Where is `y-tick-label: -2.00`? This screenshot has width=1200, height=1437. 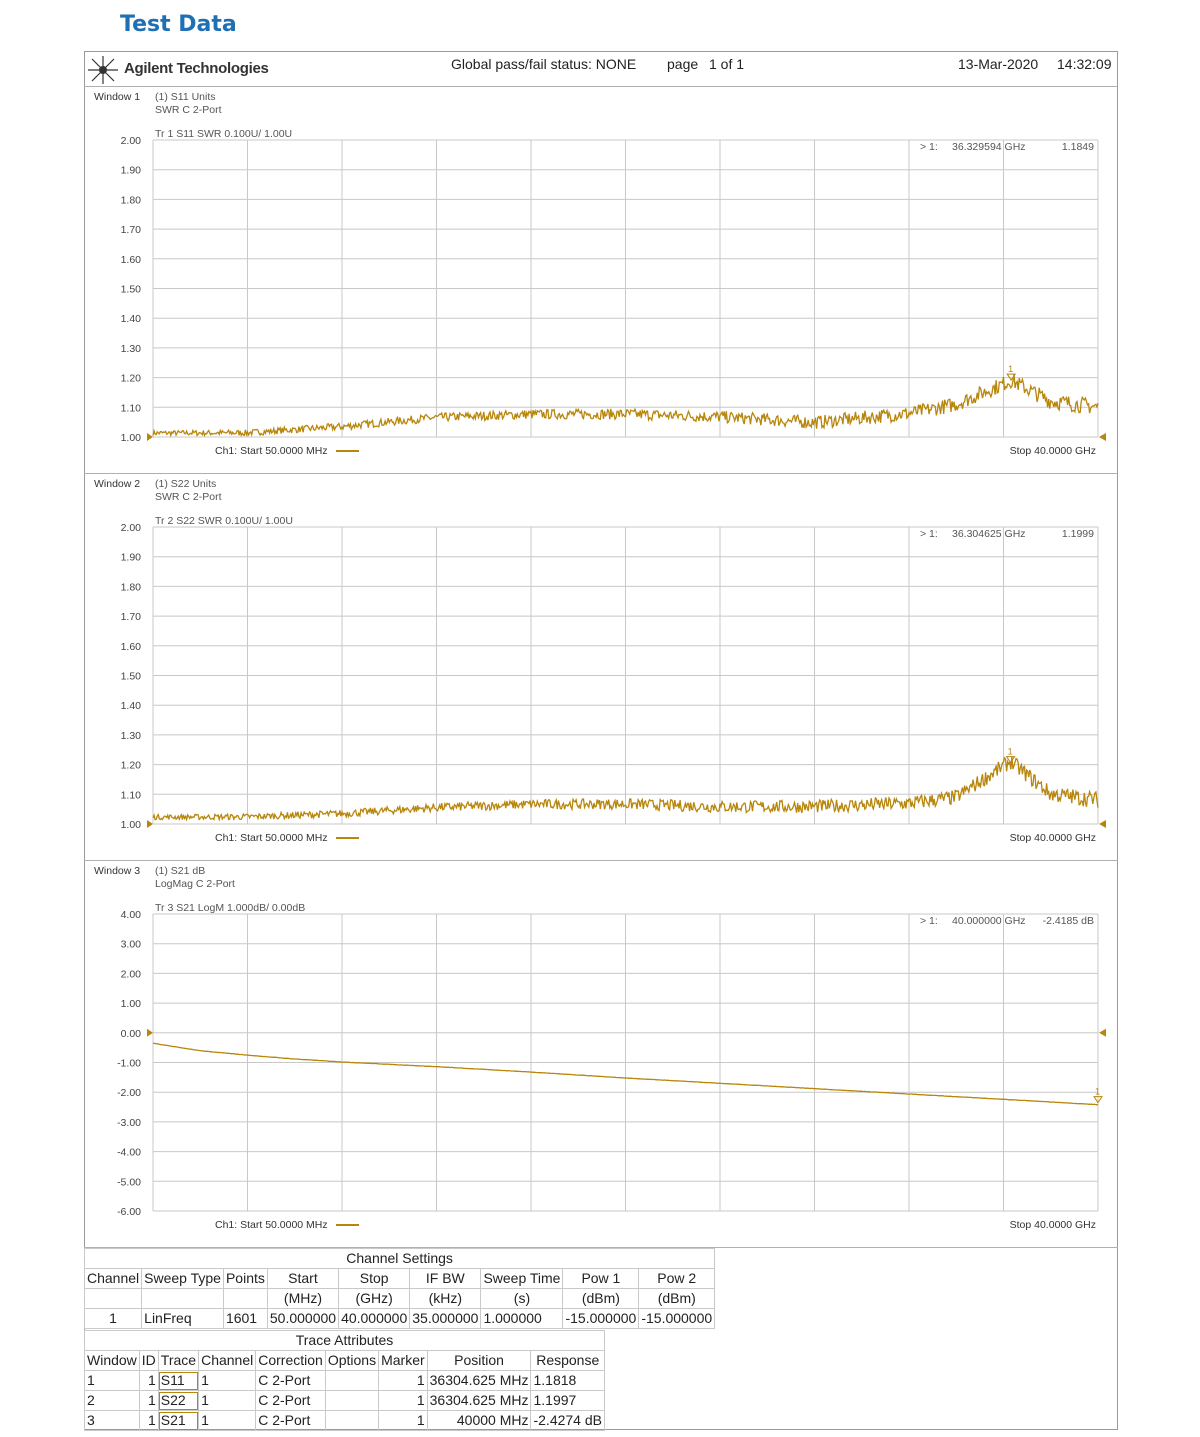
y-tick-label: -2.00 is located at coordinates (129, 1093).